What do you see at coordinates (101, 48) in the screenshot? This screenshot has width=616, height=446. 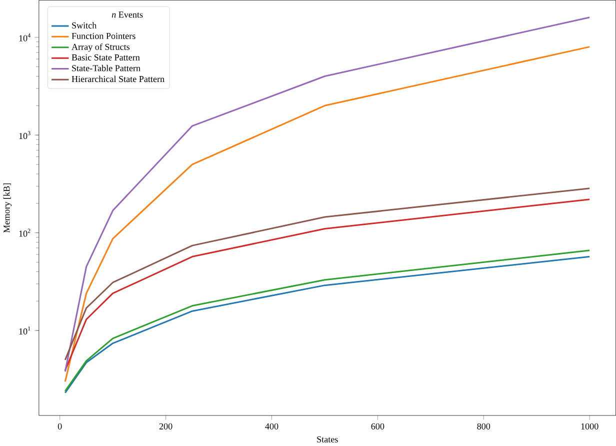 I see `legend-label: Array of Structs` at bounding box center [101, 48].